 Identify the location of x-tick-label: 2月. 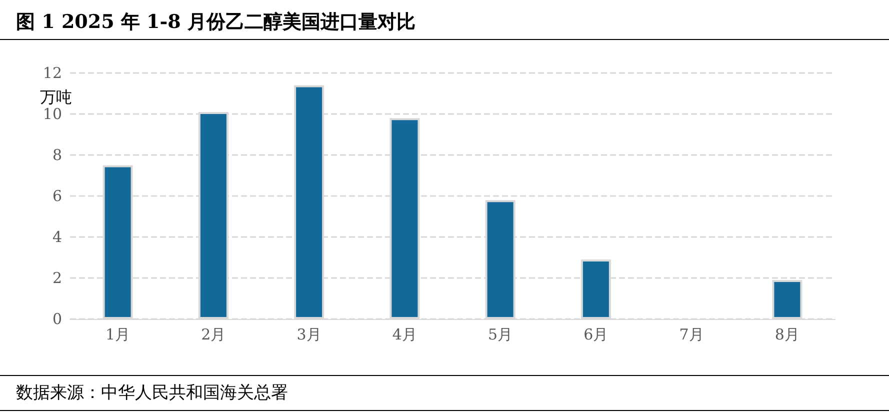
(213, 335).